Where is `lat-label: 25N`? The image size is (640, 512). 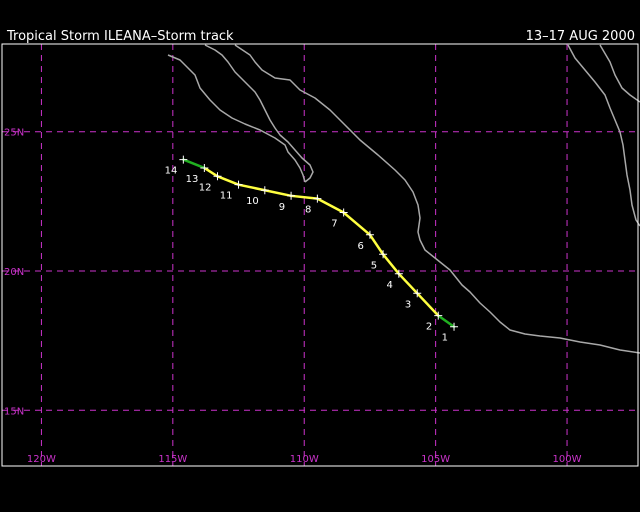
lat-label: 25N is located at coordinates (14, 133).